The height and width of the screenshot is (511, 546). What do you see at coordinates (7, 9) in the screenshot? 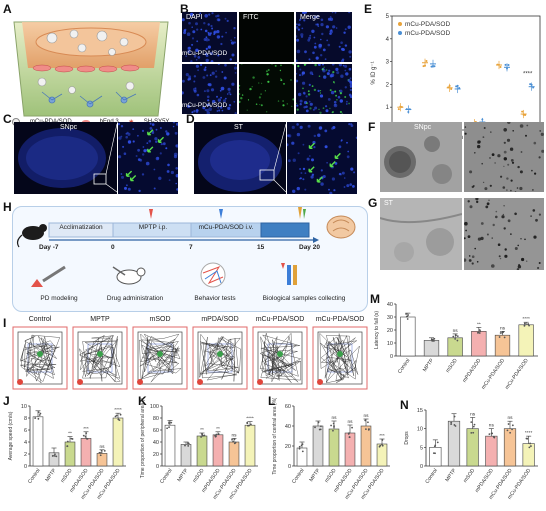
I see `panel-label-a: A` at bounding box center [7, 9].